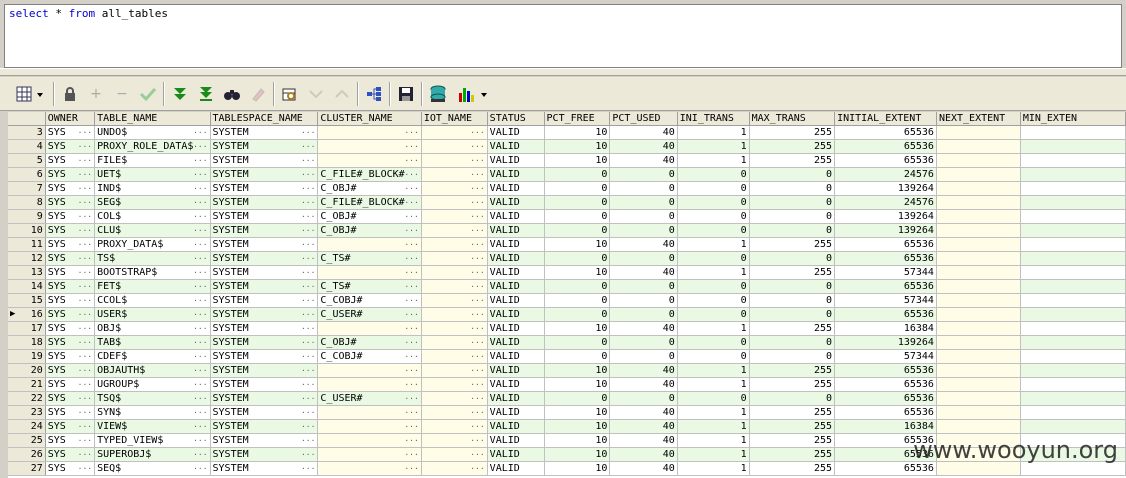  Describe the element at coordinates (792, 328) in the screenshot. I see `cell-max-trans: 255` at that location.